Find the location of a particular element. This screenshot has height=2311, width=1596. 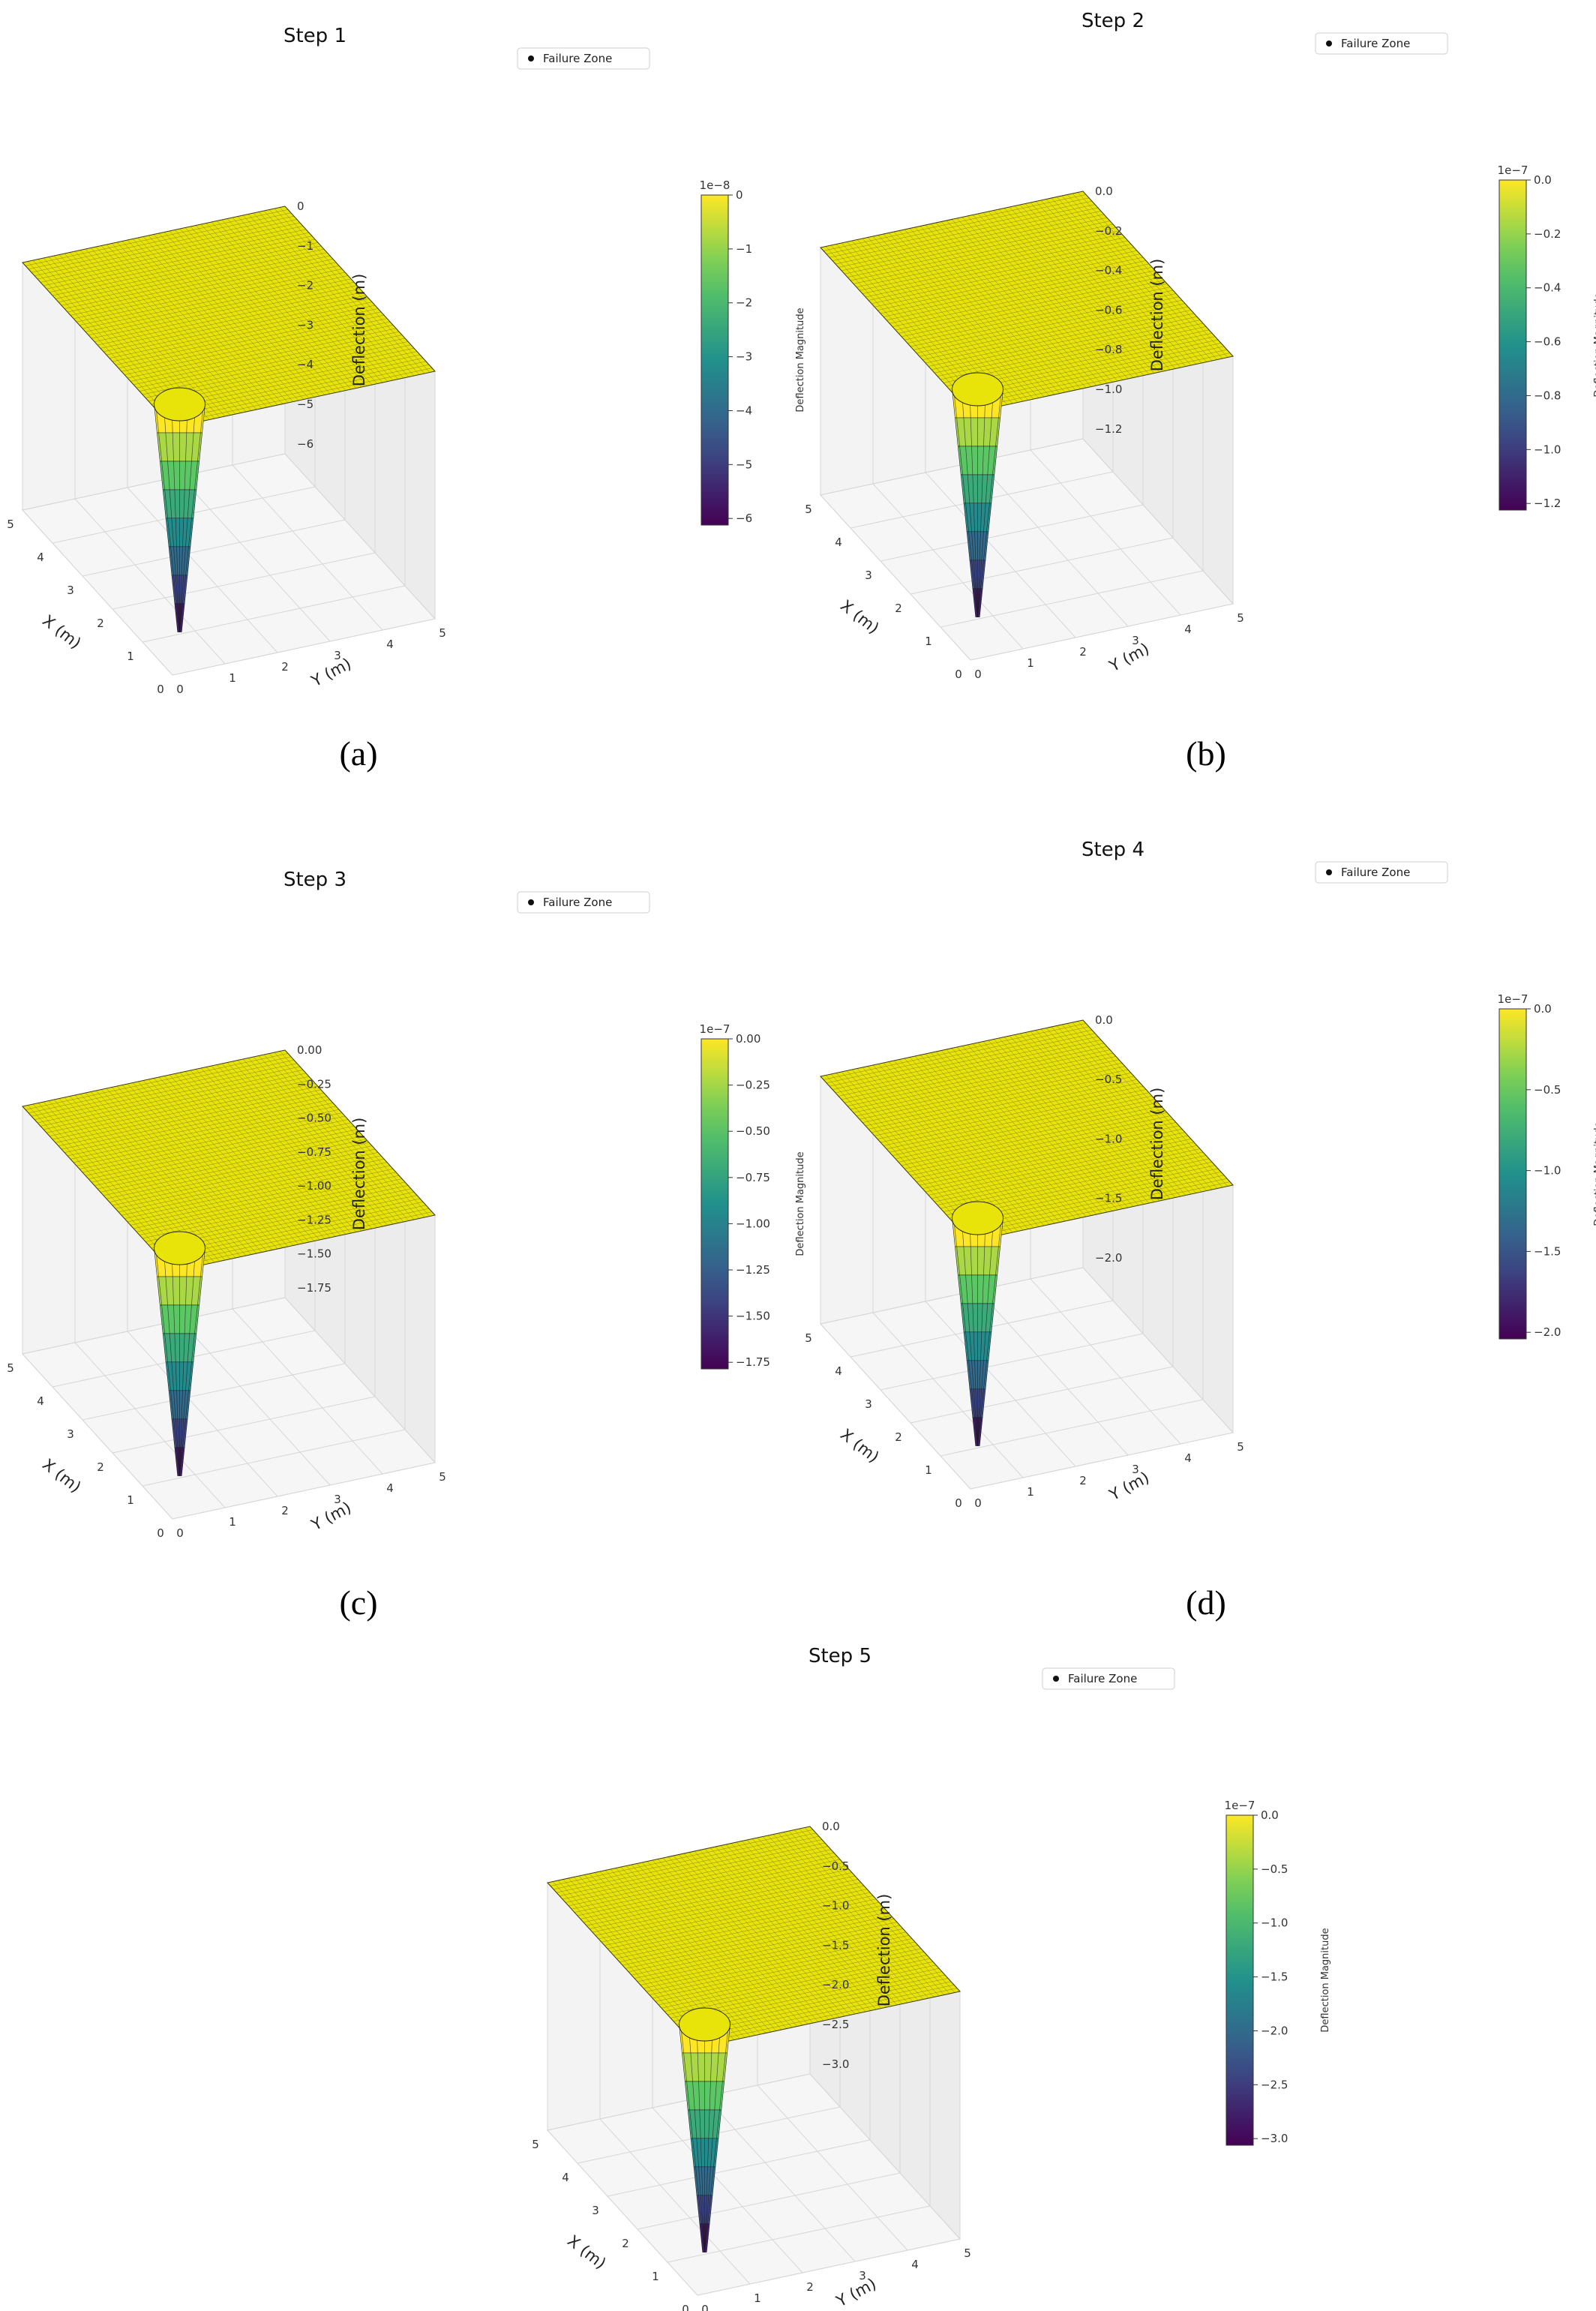

z-tick-label: −1.00 is located at coordinates (314, 1186).